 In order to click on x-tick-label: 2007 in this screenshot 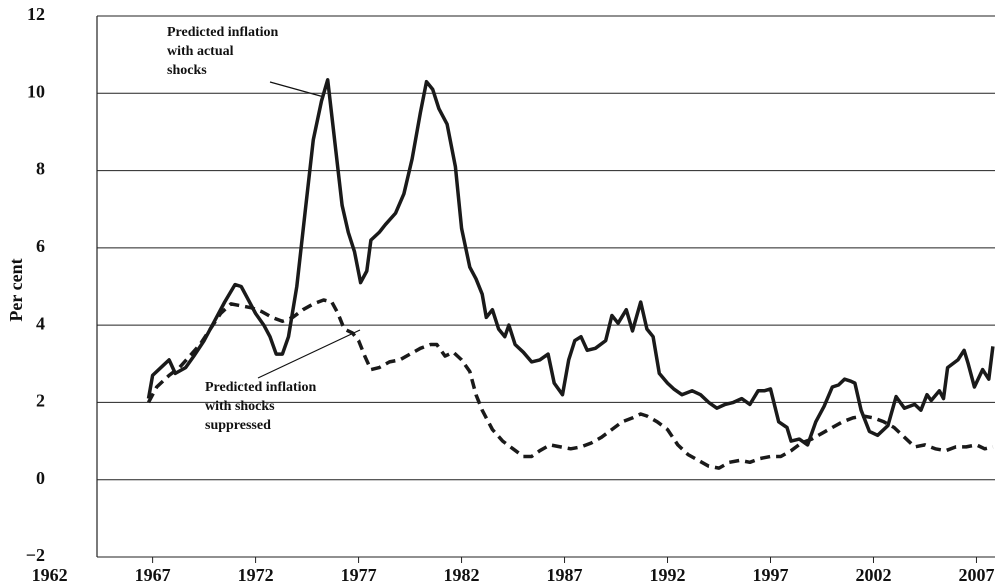, I will do `click(976, 575)`.